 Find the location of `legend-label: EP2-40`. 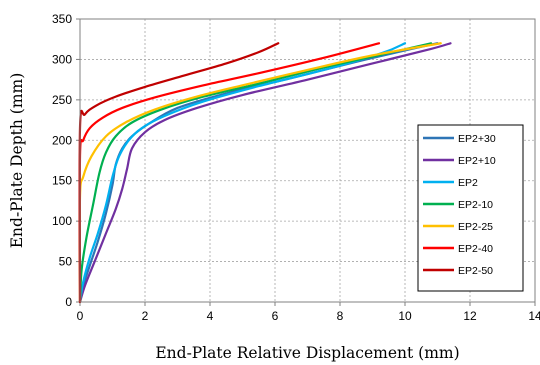

legend-label: EP2-40 is located at coordinates (475, 249).